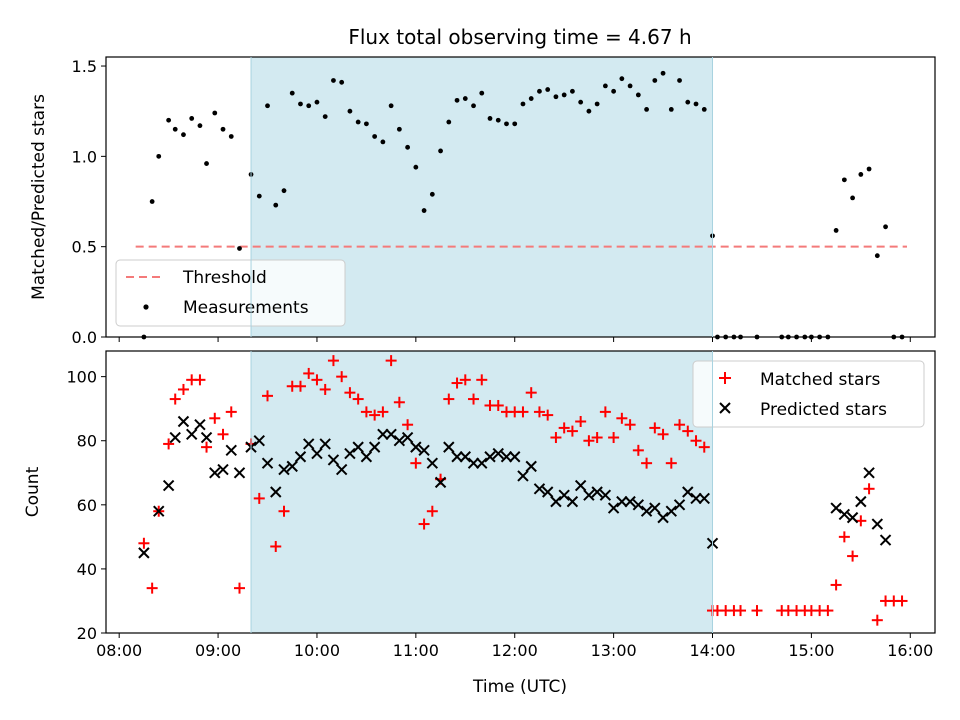 This screenshot has height=720, width=960. I want to click on x-tick-label: 16:00, so click(910, 650).